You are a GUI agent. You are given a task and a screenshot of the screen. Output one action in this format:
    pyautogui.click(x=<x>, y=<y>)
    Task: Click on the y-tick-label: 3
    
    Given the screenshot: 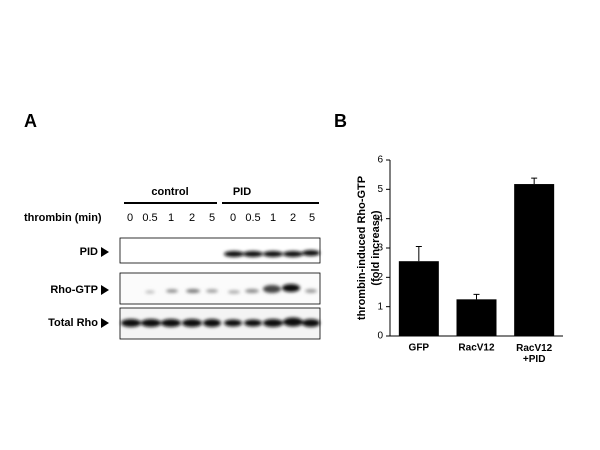 What is the action you would take?
    pyautogui.click(x=380, y=248)
    